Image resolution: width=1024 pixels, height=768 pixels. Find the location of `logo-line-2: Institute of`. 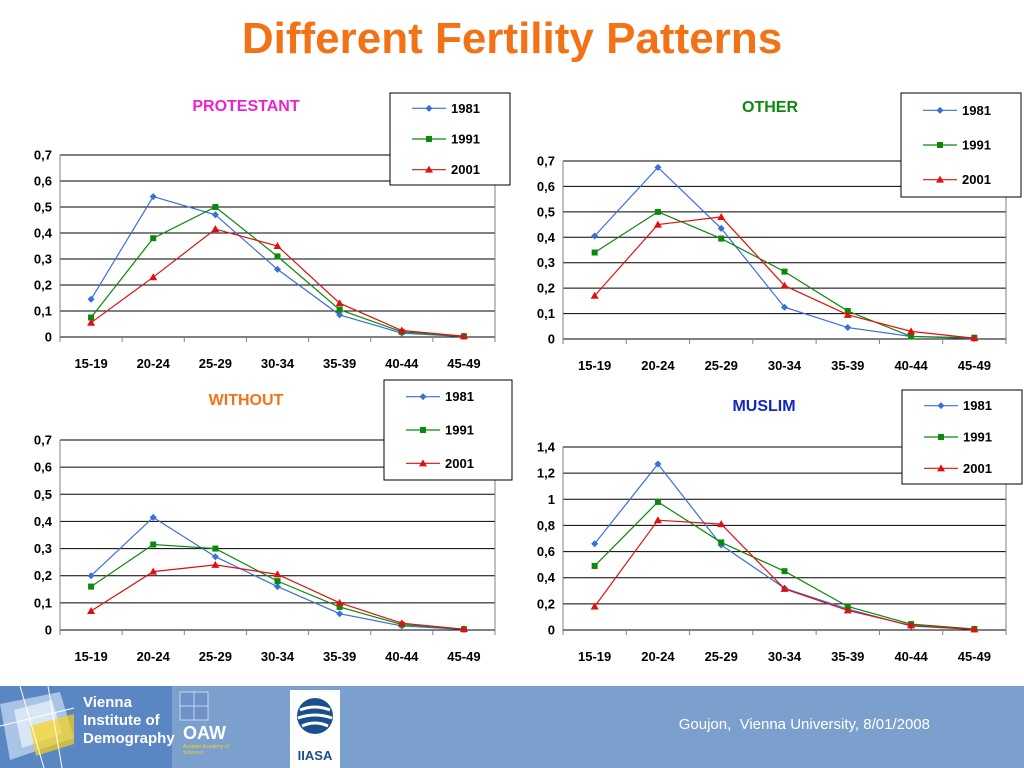

logo-line-2: Institute of is located at coordinates (121, 720).